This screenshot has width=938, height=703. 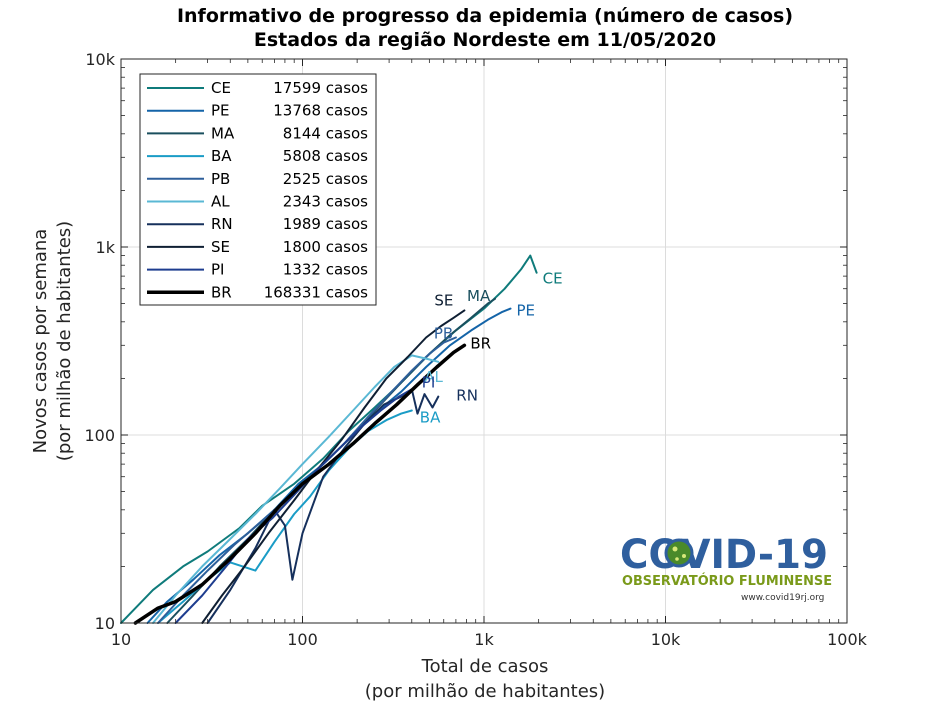 I want to click on legend-label-ce: CE, so click(x=221, y=88).